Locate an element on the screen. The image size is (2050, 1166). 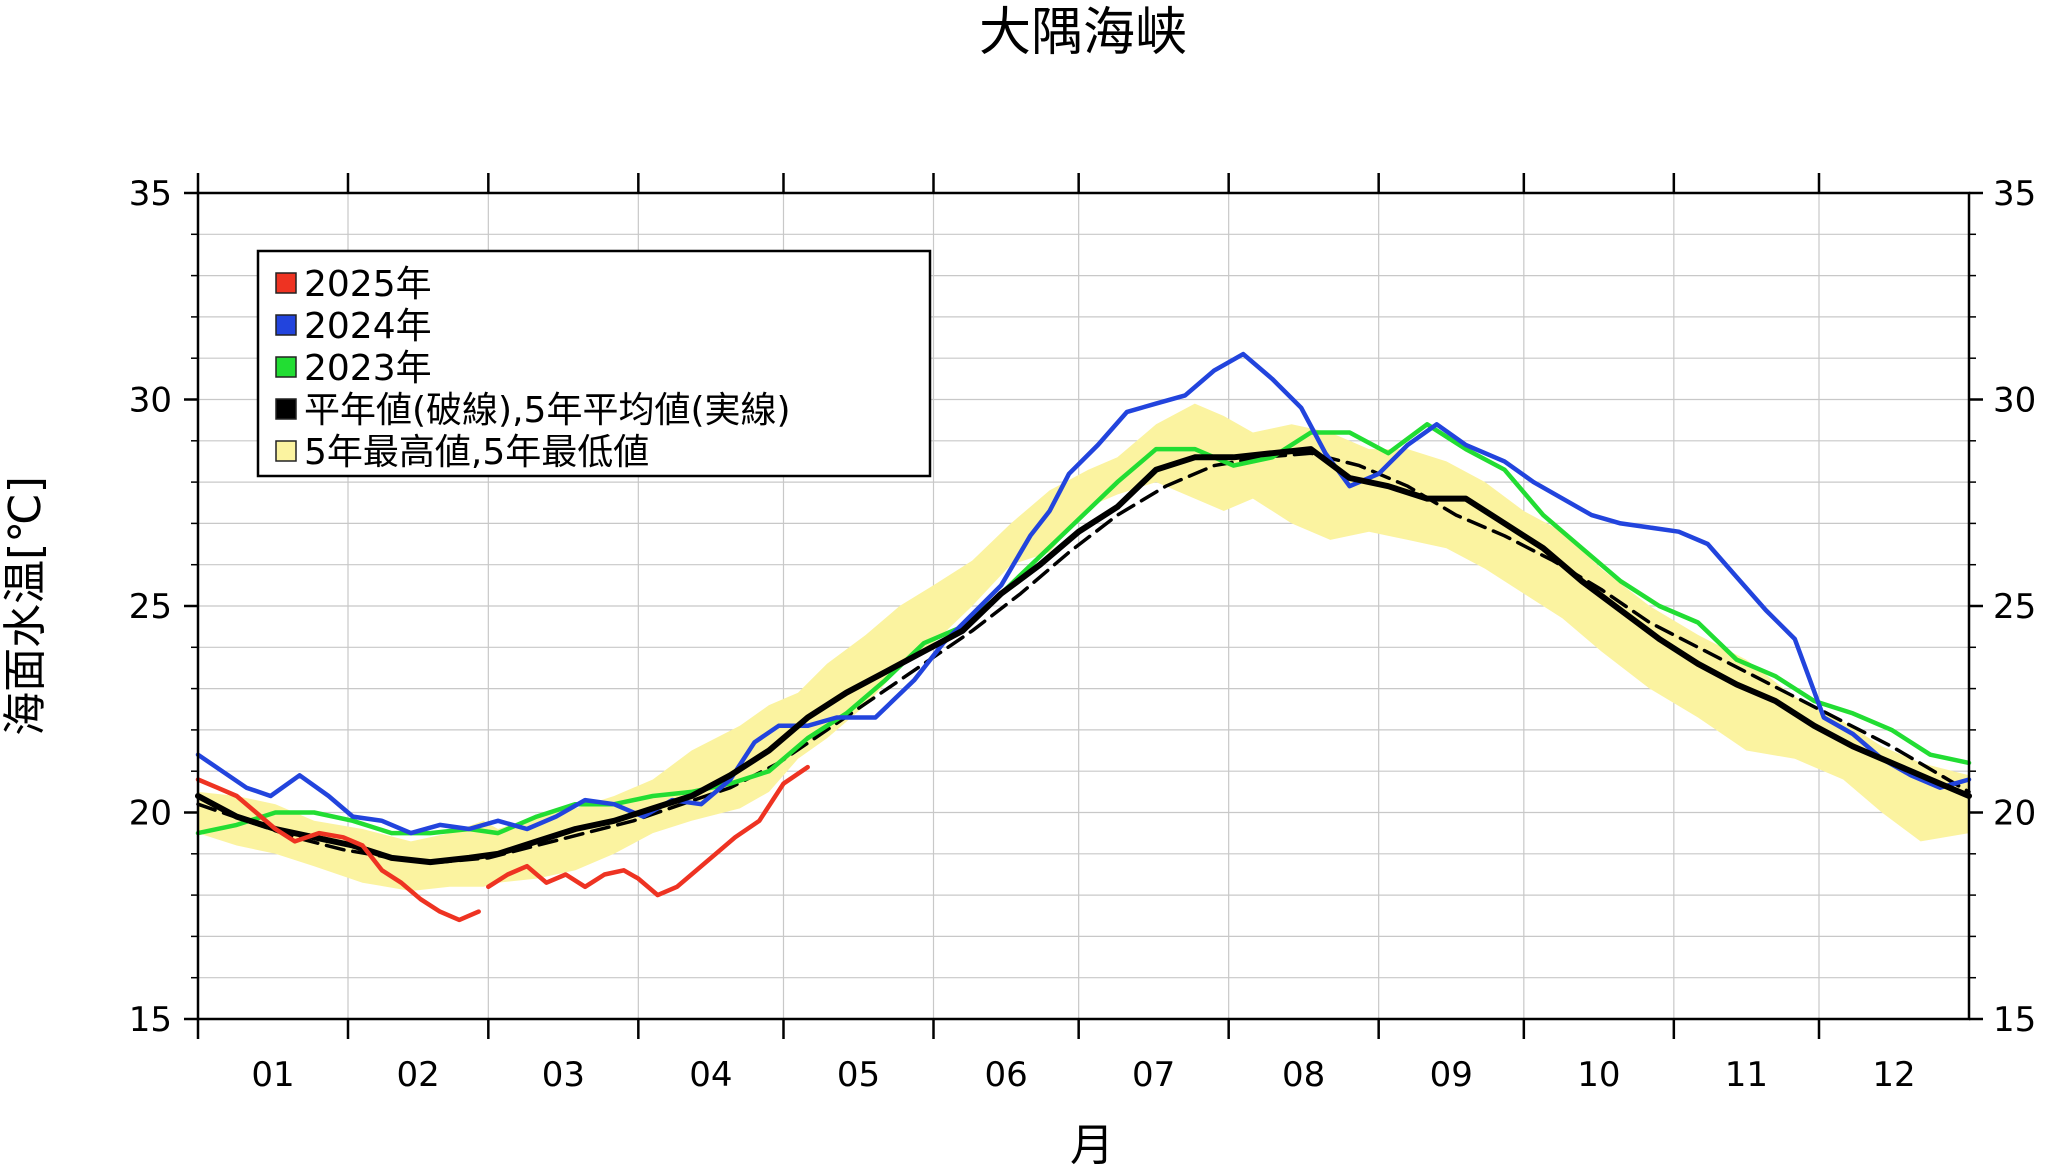
x-tick-label: 01 is located at coordinates (272, 1075).